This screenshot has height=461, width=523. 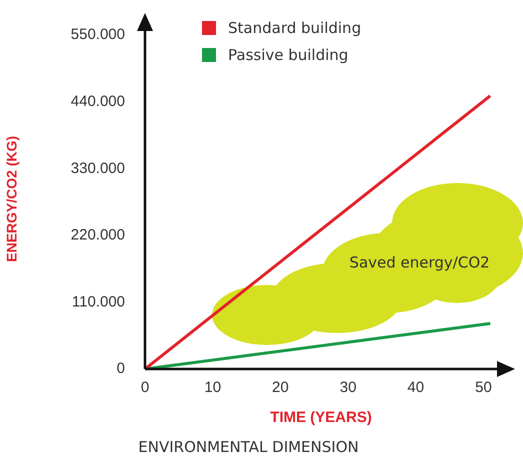 I want to click on y-tick-label: 220.000, so click(x=97, y=235).